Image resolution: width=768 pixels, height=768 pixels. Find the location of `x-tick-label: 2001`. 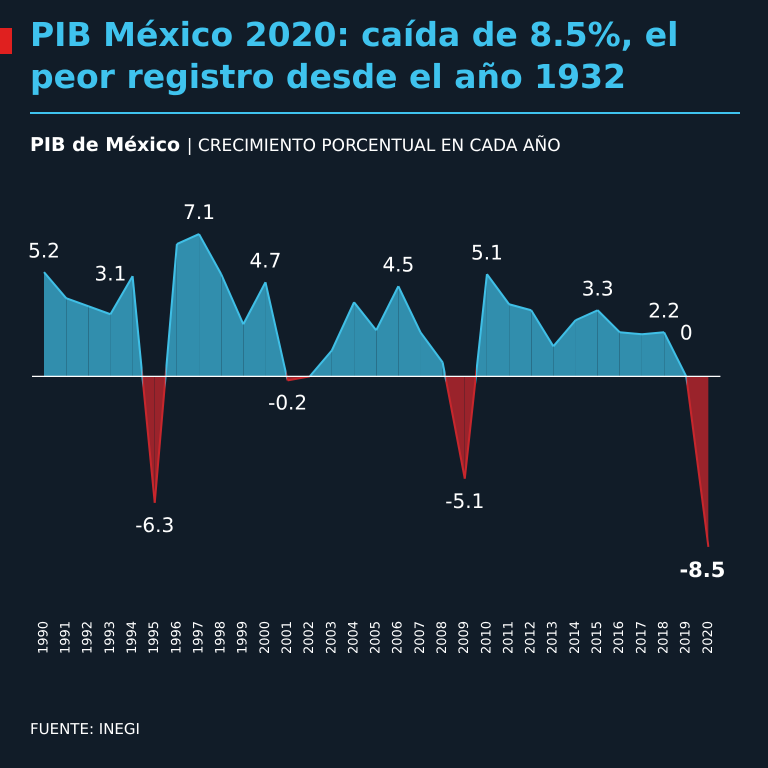

x-tick-label: 2001 is located at coordinates (287, 637).